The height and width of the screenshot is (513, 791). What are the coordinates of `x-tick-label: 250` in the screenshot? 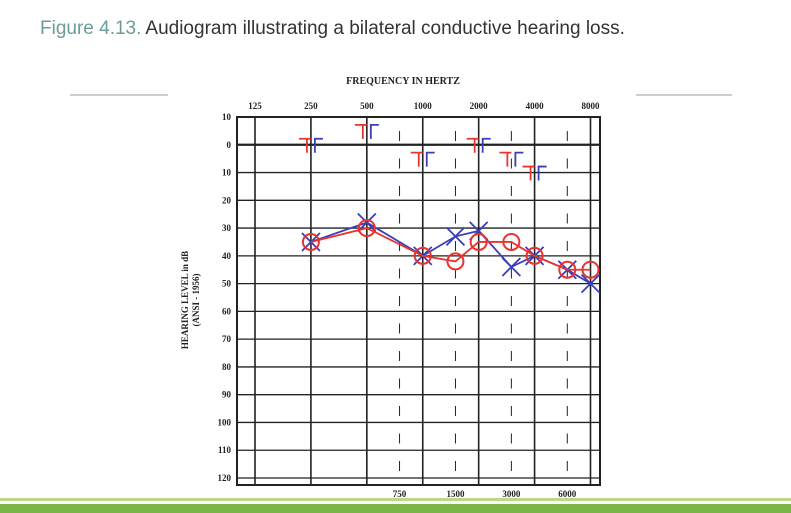 It's located at (311, 106).